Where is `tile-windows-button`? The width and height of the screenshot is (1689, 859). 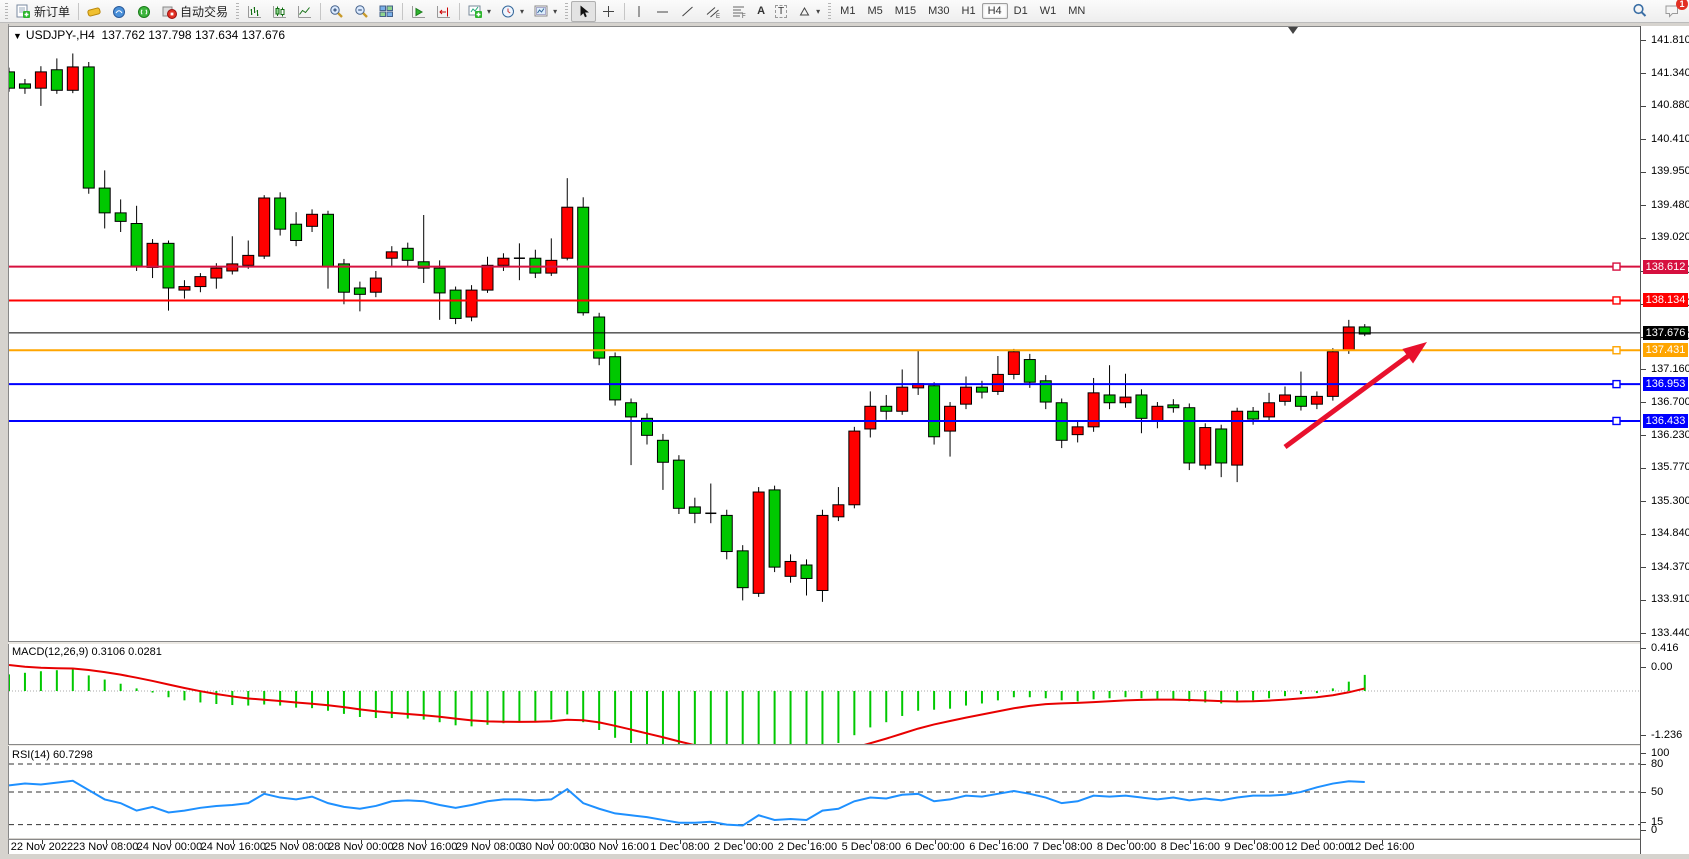 tile-windows-button is located at coordinates (386, 11).